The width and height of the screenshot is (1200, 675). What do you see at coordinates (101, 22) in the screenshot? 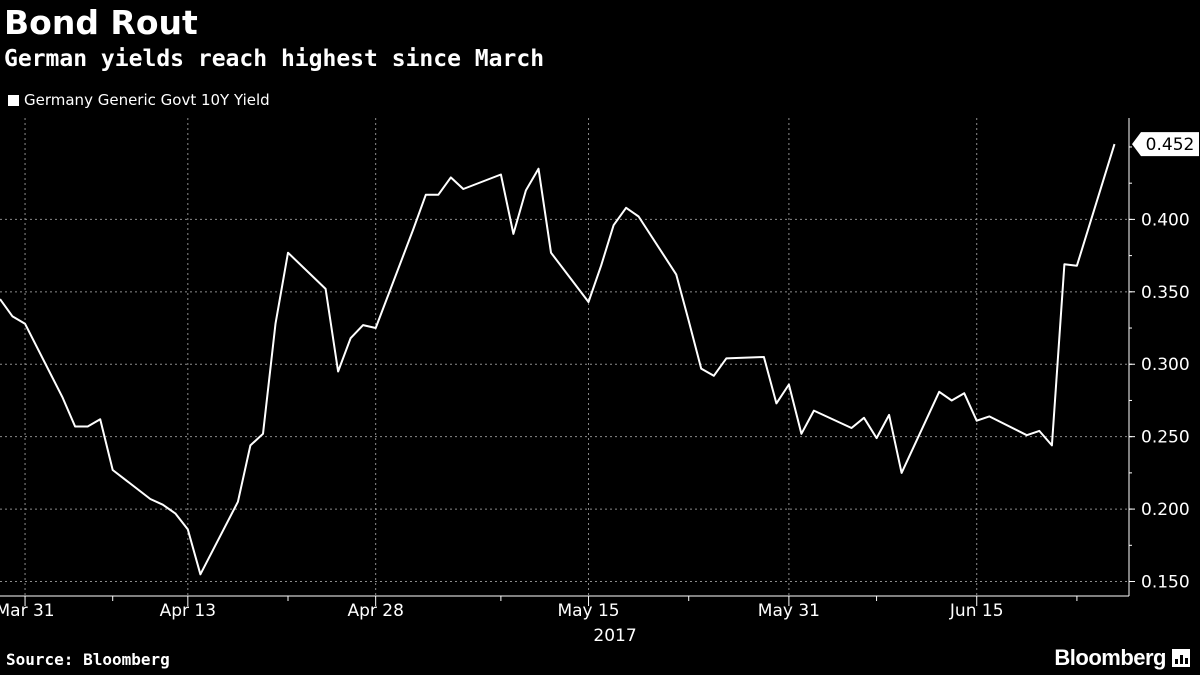
I see `chart-title: Bond Rout` at bounding box center [101, 22].